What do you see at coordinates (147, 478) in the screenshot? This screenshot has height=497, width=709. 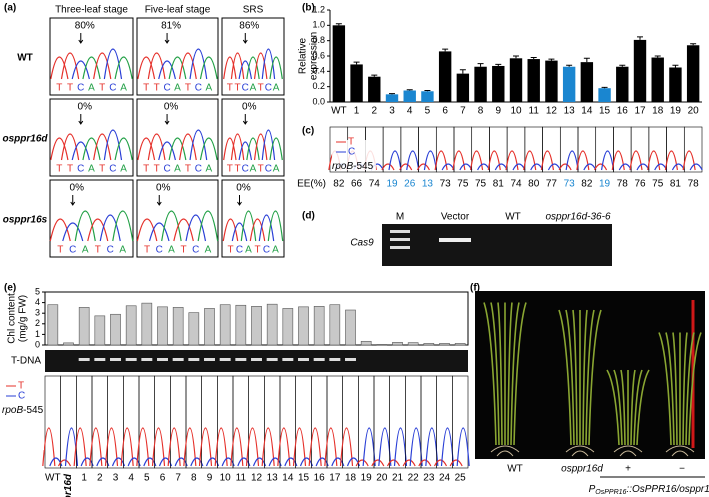 I see `x-tick-label: 5` at bounding box center [147, 478].